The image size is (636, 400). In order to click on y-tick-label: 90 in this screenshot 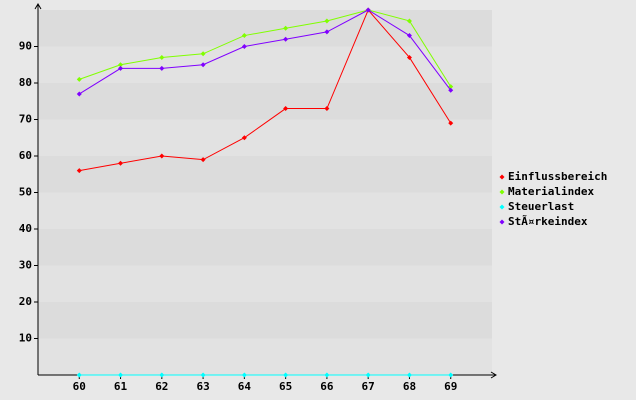, I will do `click(25, 46)`.